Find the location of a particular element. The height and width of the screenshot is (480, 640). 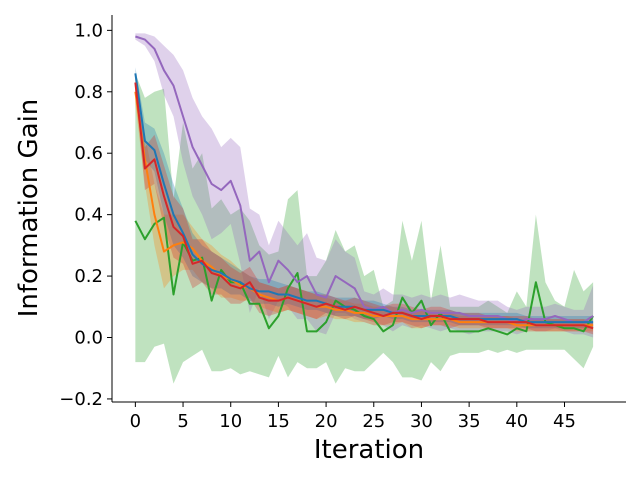

x-axis-label: Iteration is located at coordinates (369, 450).